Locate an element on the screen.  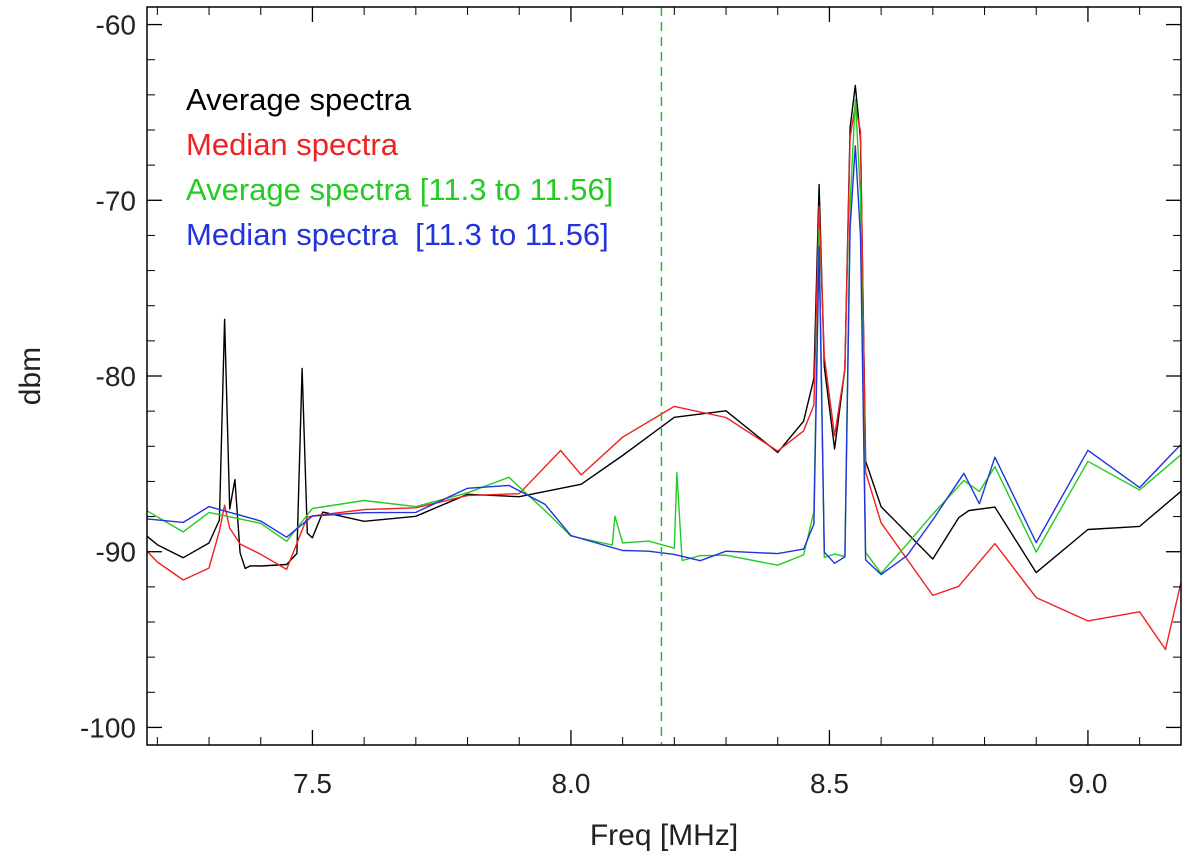
legend-entry: Median spectra is located at coordinates (292, 144).